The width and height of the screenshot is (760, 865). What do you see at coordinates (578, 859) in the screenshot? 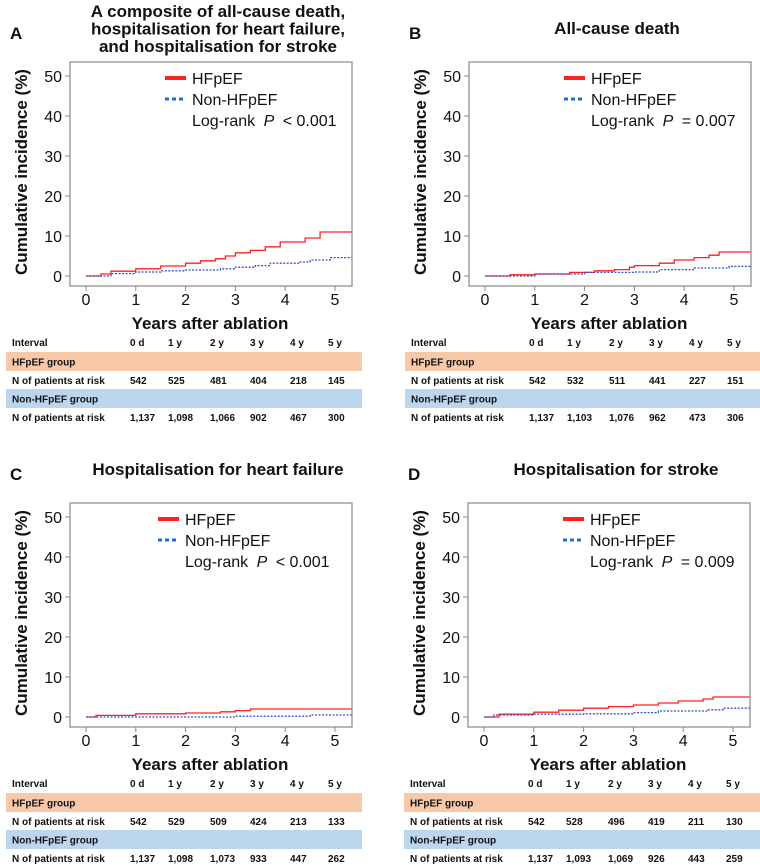
I see `risk-table-cell: 1,093` at bounding box center [578, 859].